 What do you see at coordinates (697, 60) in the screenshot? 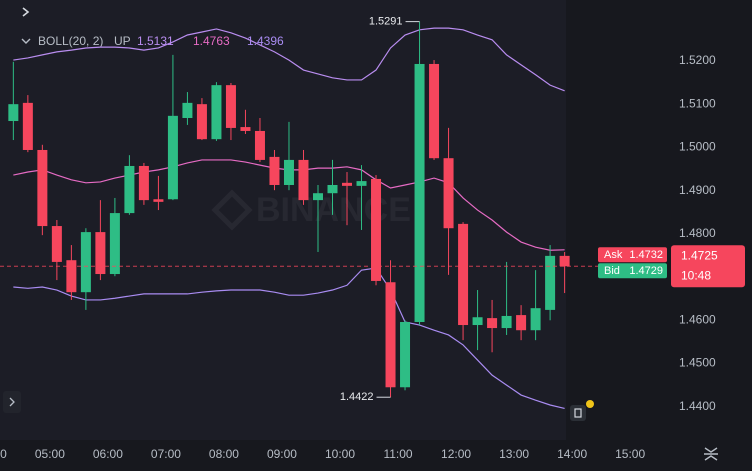
I see `y-tick-label: 1.5200` at bounding box center [697, 60].